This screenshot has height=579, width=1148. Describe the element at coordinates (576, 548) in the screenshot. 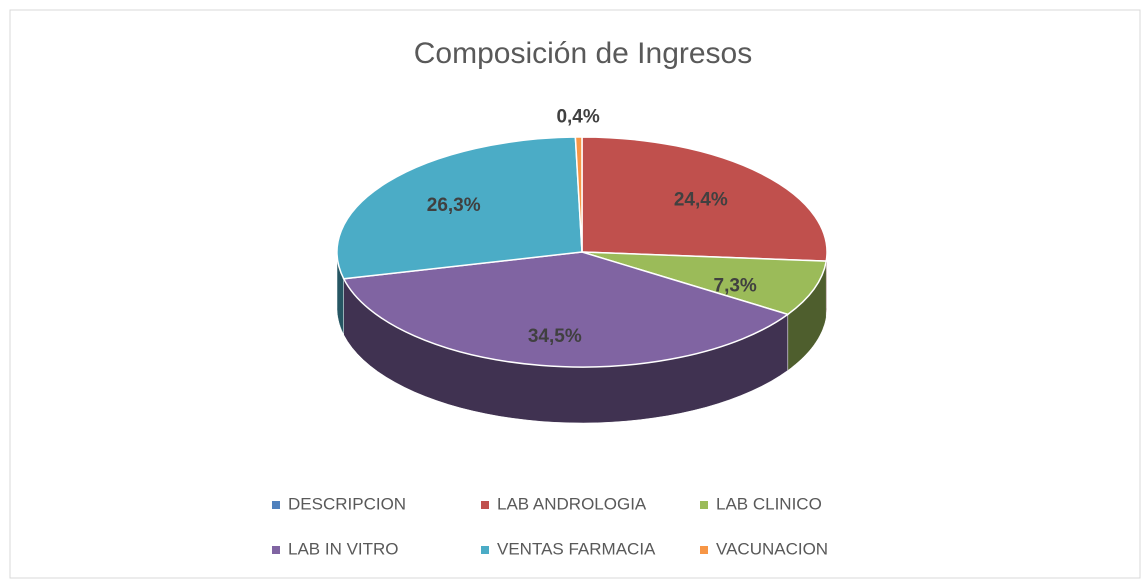

I see `legend-label: VENTAS FARMACIA` at that location.